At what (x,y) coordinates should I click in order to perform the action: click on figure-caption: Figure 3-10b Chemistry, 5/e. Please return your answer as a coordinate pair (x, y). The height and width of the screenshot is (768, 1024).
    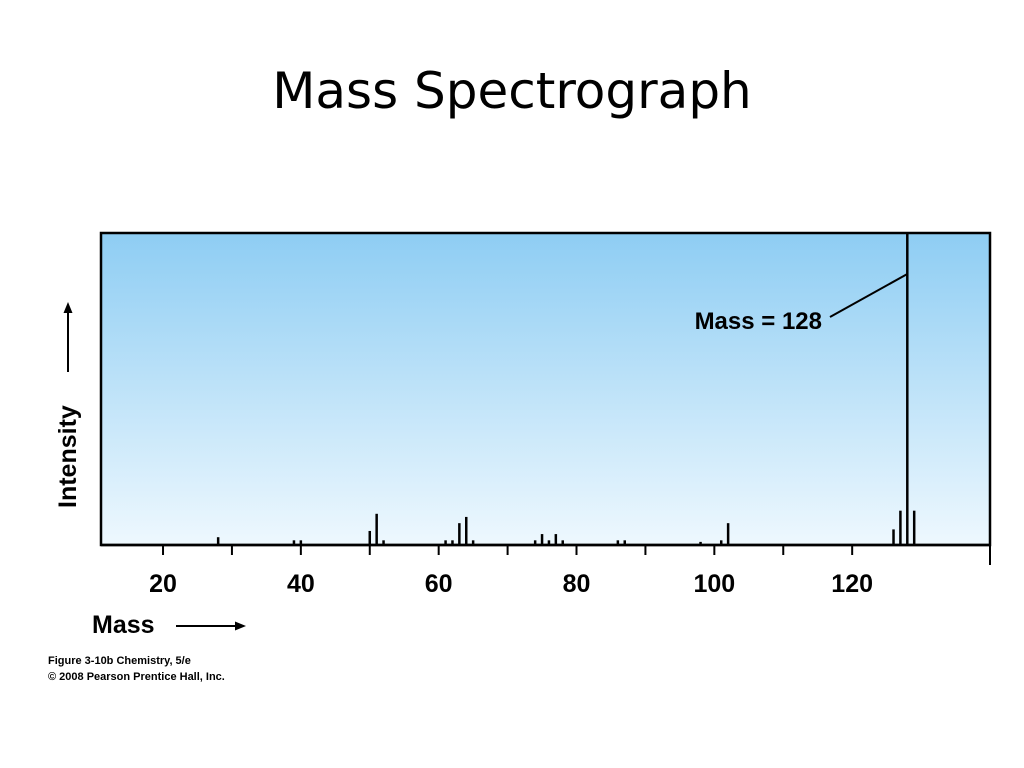
    Looking at the image, I should click on (119, 661).